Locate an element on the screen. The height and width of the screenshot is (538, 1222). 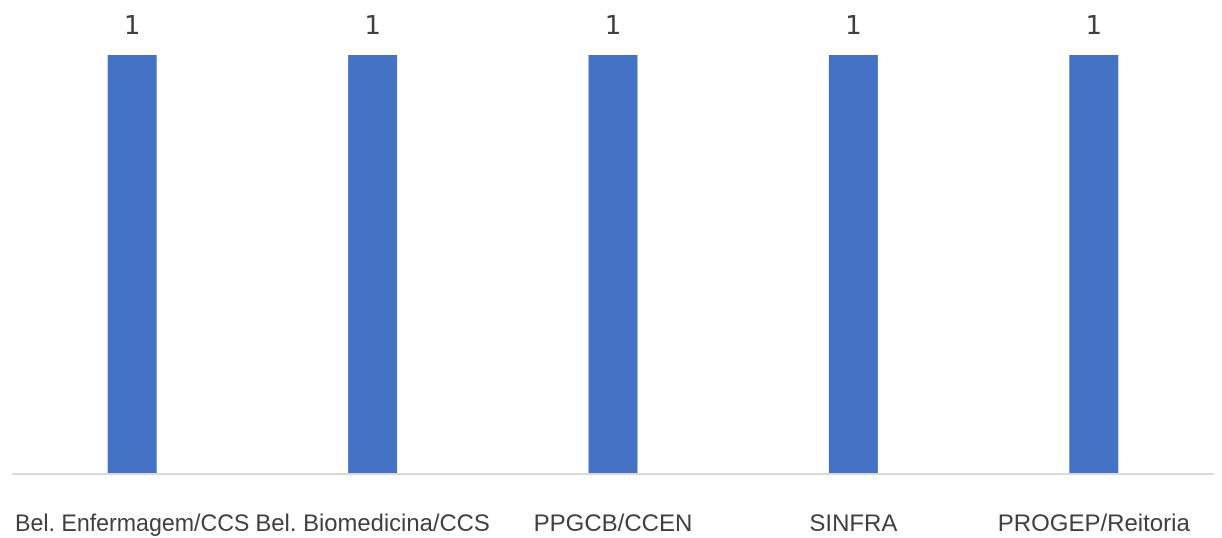
category-label-2: Bel. Biomedicina/CCS is located at coordinates (372, 523).